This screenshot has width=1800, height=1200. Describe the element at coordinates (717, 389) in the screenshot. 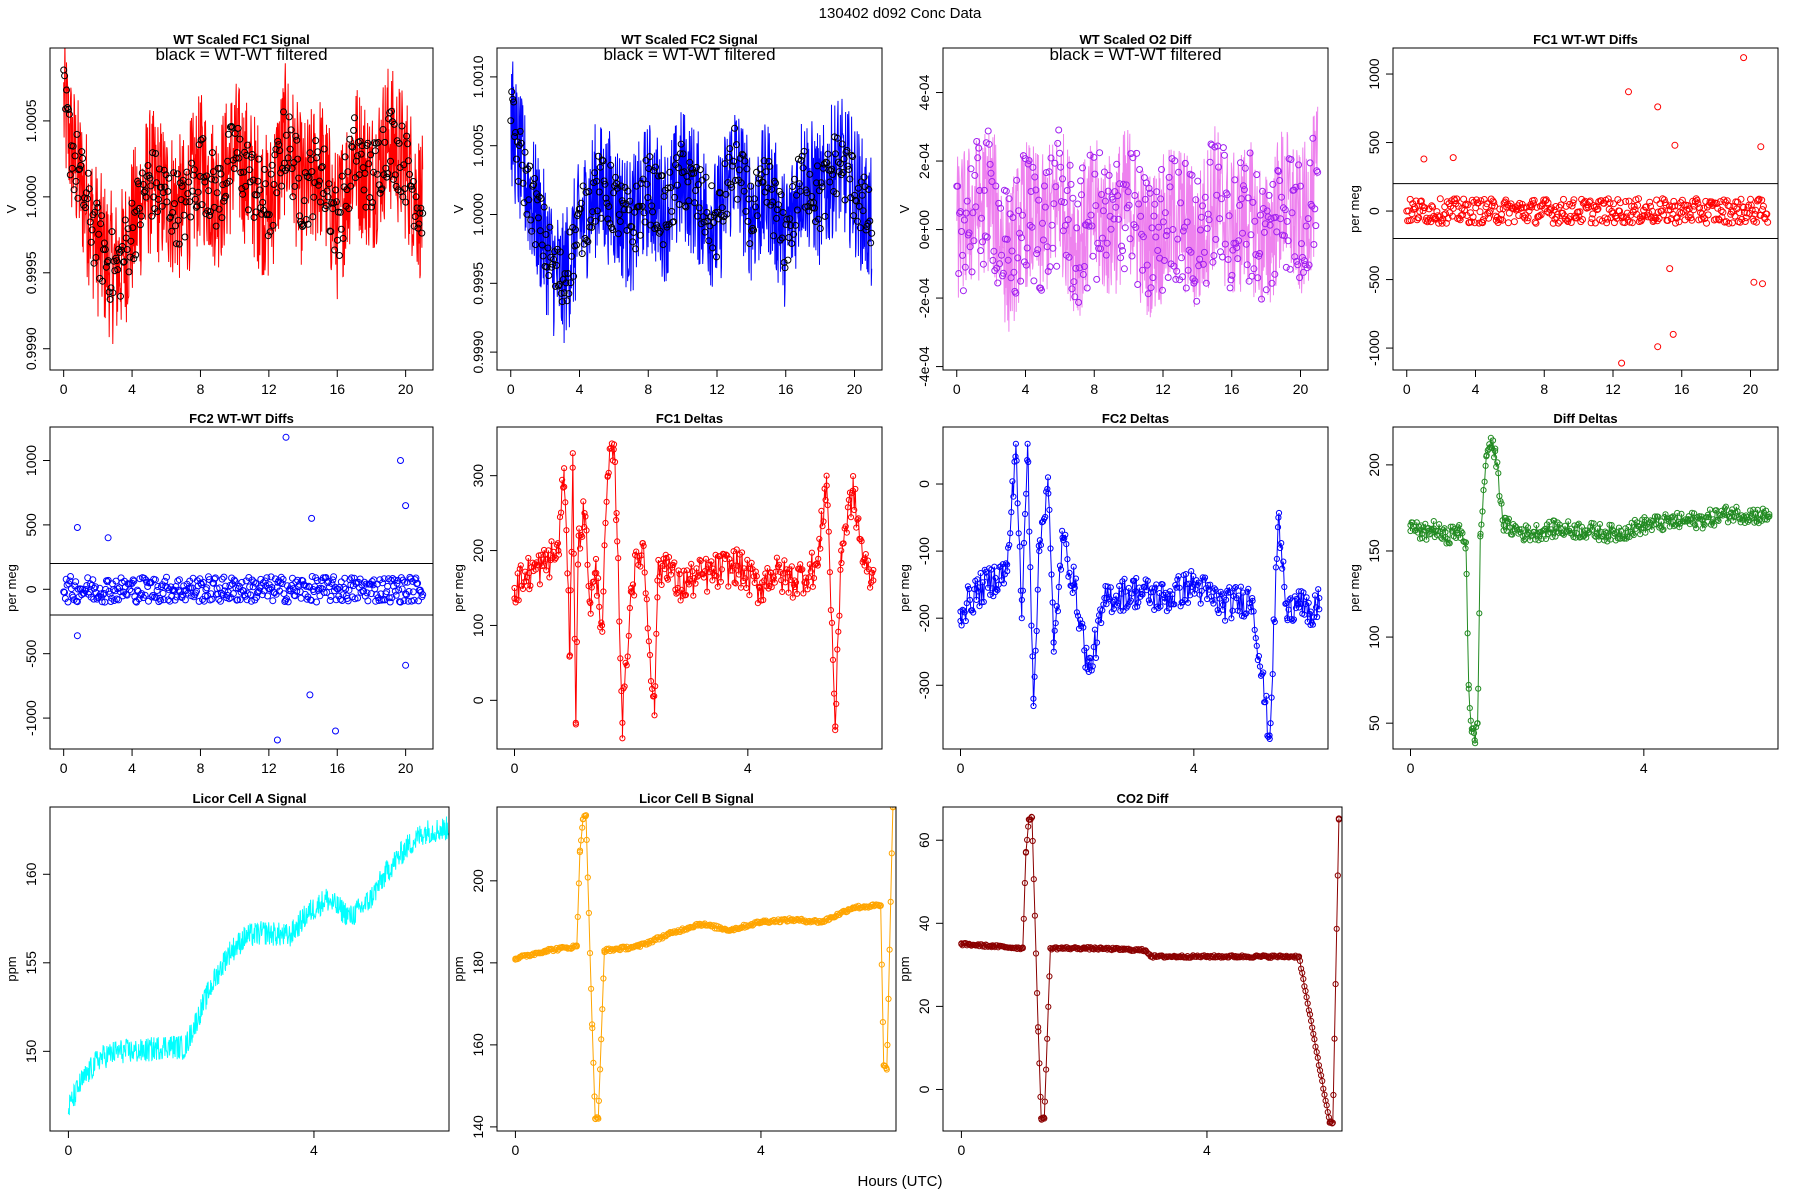

I see `x-tick-label: 12` at that location.